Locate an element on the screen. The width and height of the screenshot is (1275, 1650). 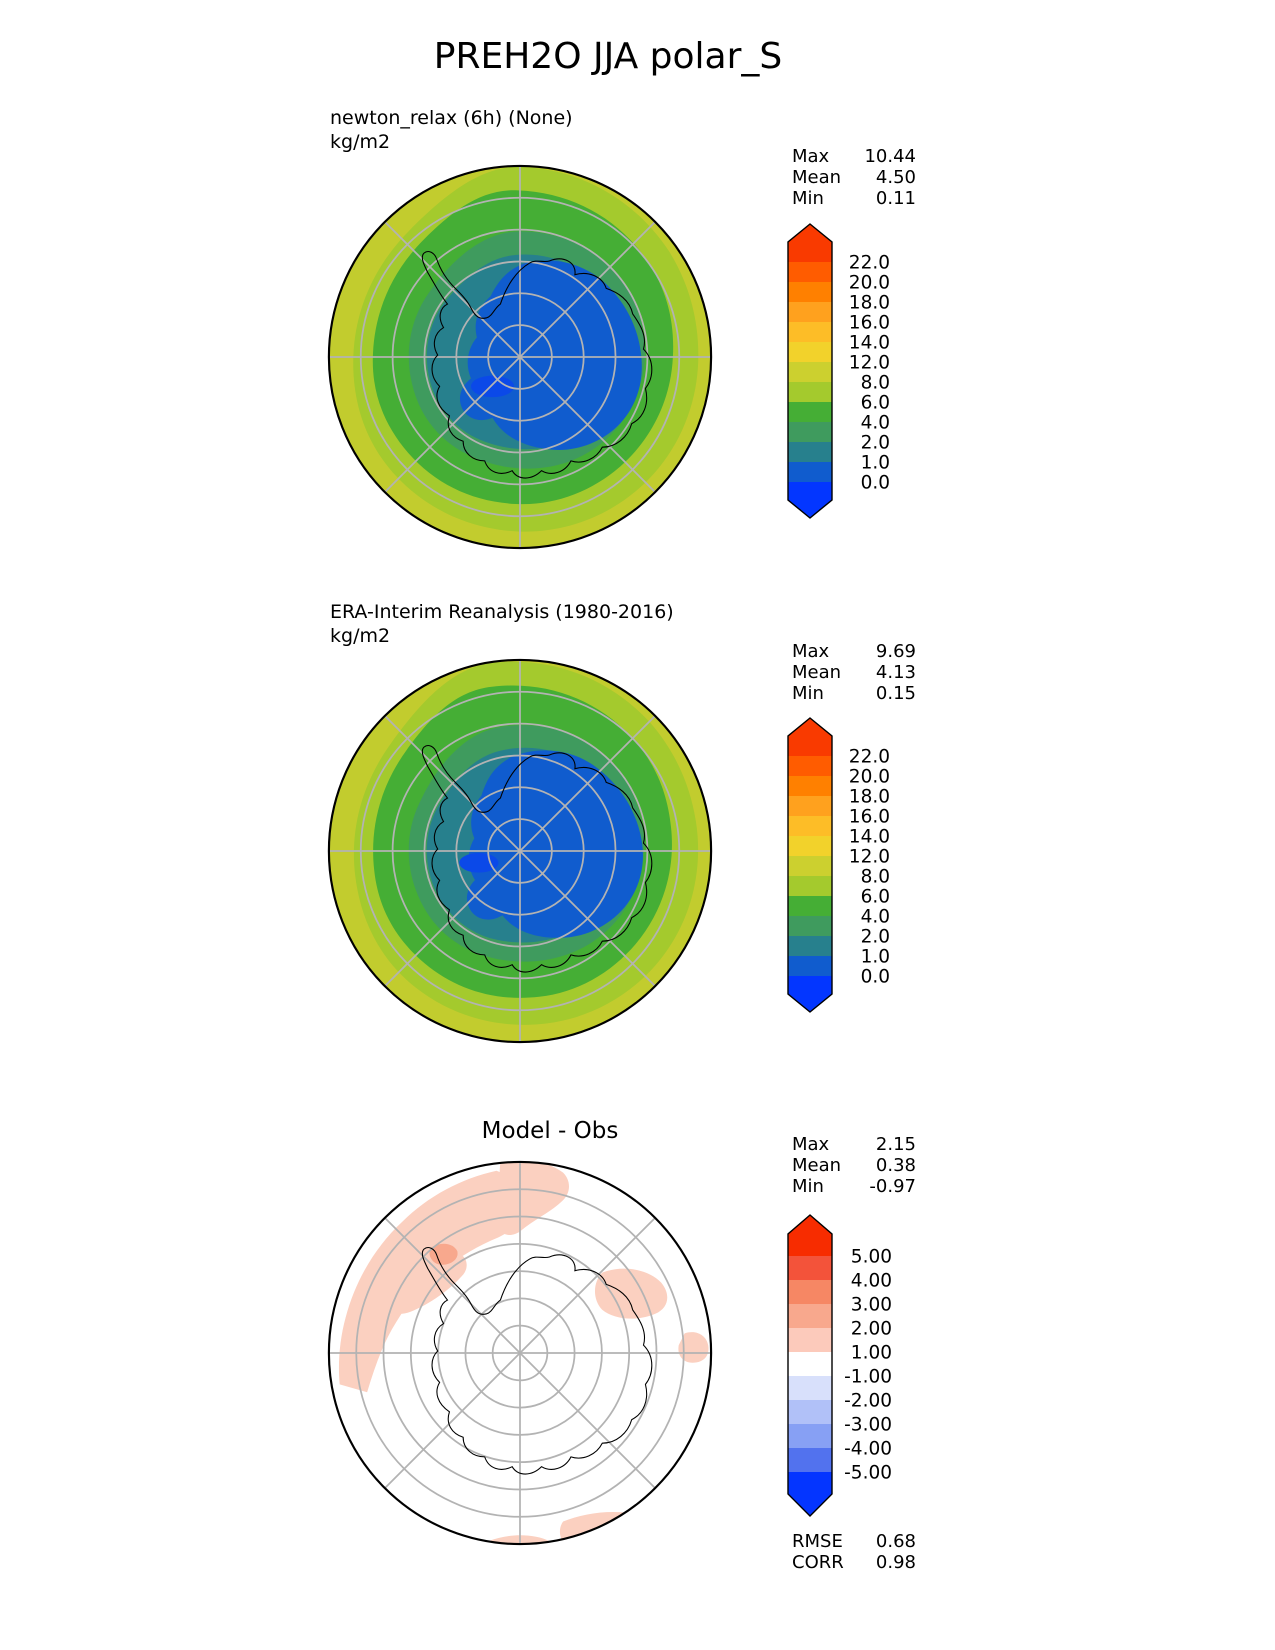
colorbar-tick-label: 4.00 is located at coordinates (871, 1281).